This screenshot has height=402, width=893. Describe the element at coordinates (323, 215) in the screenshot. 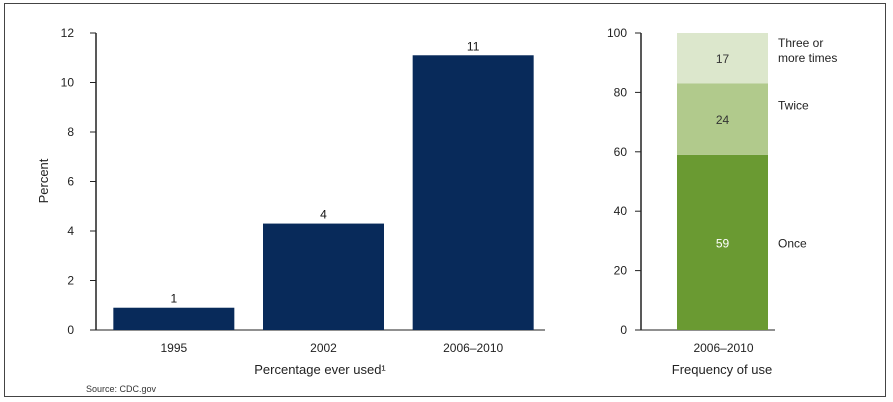

I see `bar-value-label: 4` at that location.